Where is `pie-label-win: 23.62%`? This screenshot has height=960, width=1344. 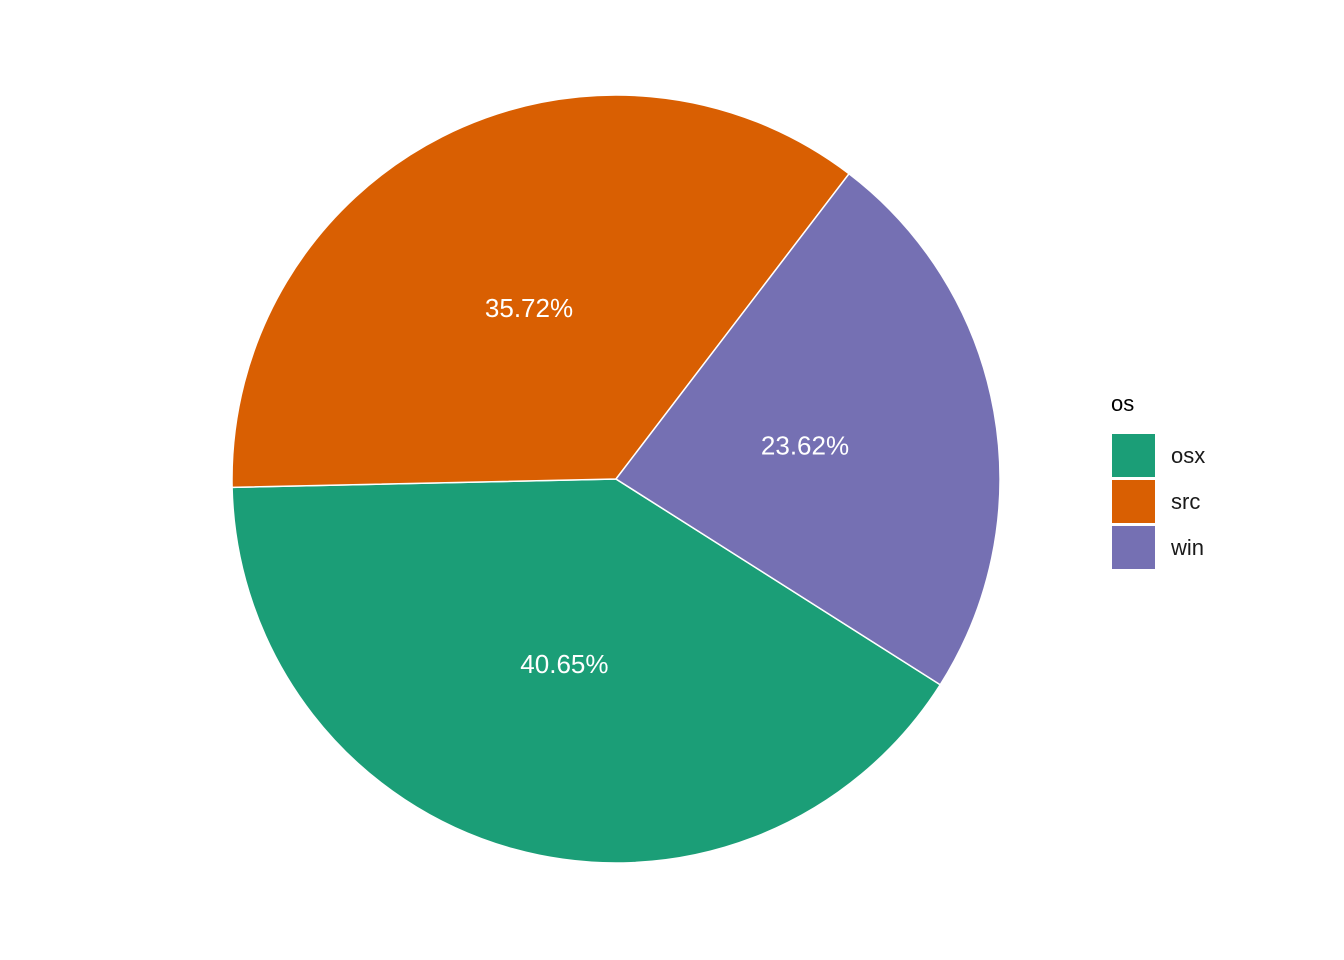 pie-label-win: 23.62% is located at coordinates (805, 445).